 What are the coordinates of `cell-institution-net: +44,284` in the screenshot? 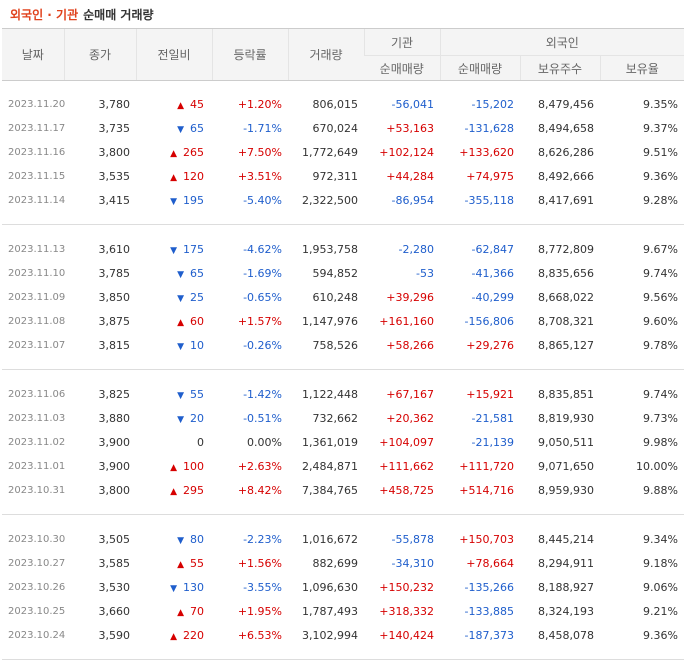 It's located at (410, 176).